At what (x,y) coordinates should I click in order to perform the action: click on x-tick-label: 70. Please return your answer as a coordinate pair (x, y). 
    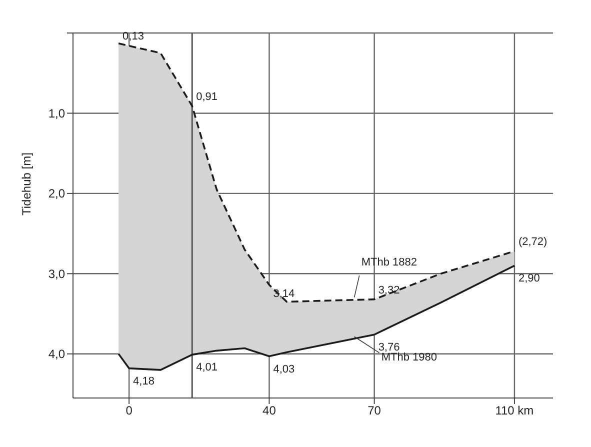
    Looking at the image, I should click on (375, 411).